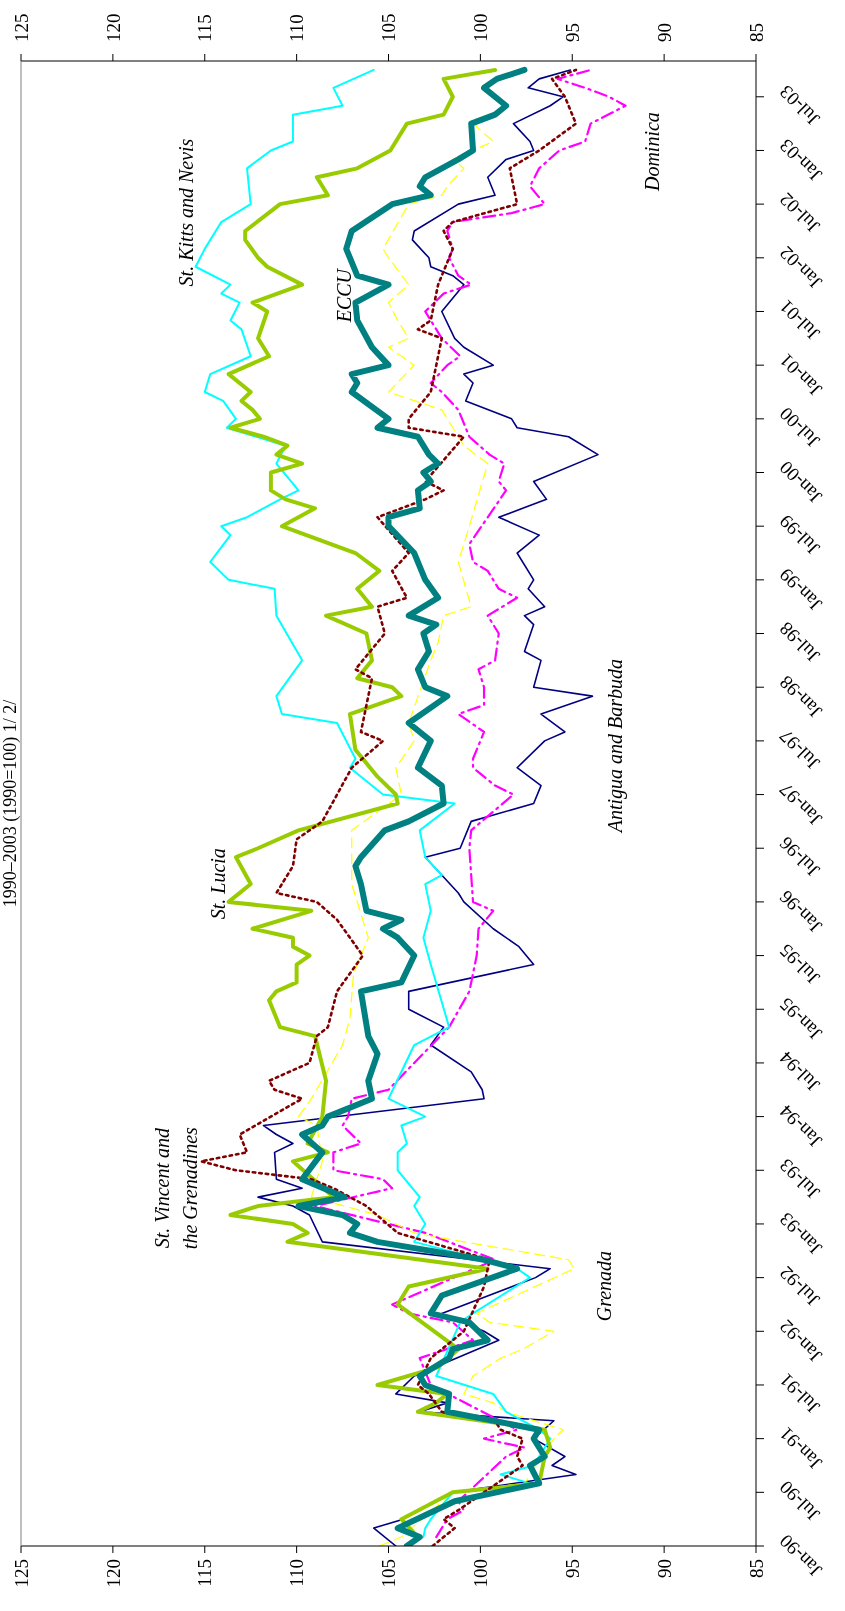 This screenshot has width=845, height=1611. What do you see at coordinates (572, 32) in the screenshot?
I see `x2-tick-label: 95` at bounding box center [572, 32].